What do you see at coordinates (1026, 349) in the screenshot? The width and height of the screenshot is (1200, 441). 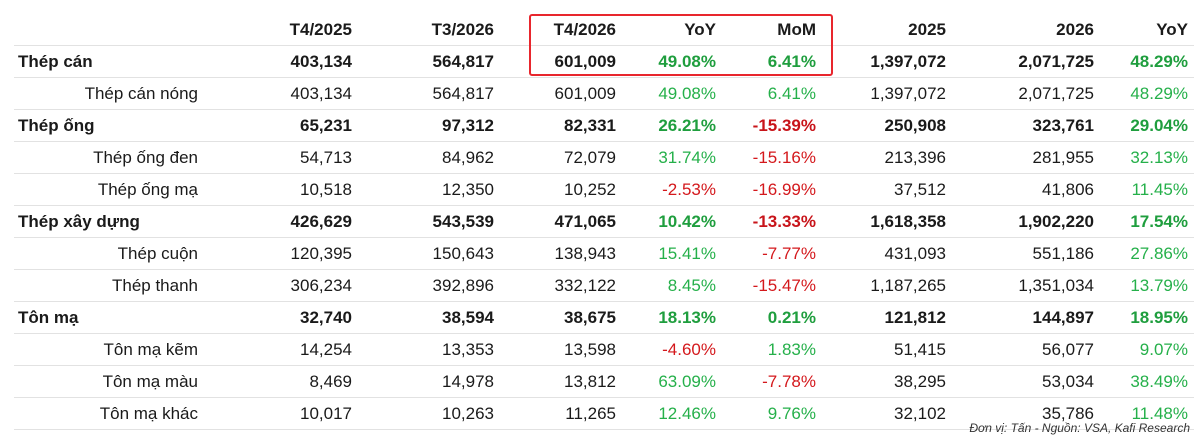 I see `table-cell: 56,077` at bounding box center [1026, 349].